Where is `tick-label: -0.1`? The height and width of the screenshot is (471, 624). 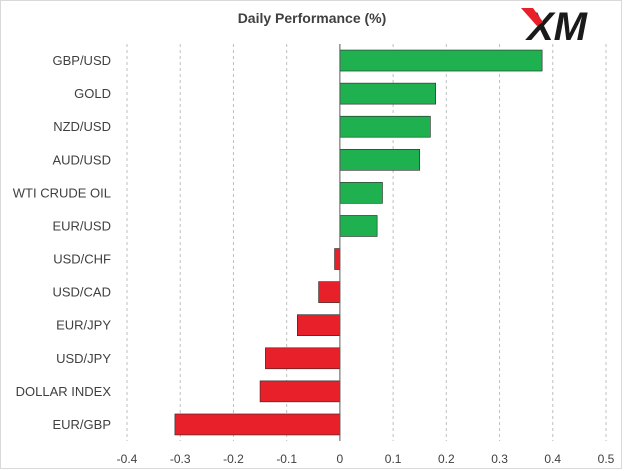 tick-label: -0.1 is located at coordinates (286, 459).